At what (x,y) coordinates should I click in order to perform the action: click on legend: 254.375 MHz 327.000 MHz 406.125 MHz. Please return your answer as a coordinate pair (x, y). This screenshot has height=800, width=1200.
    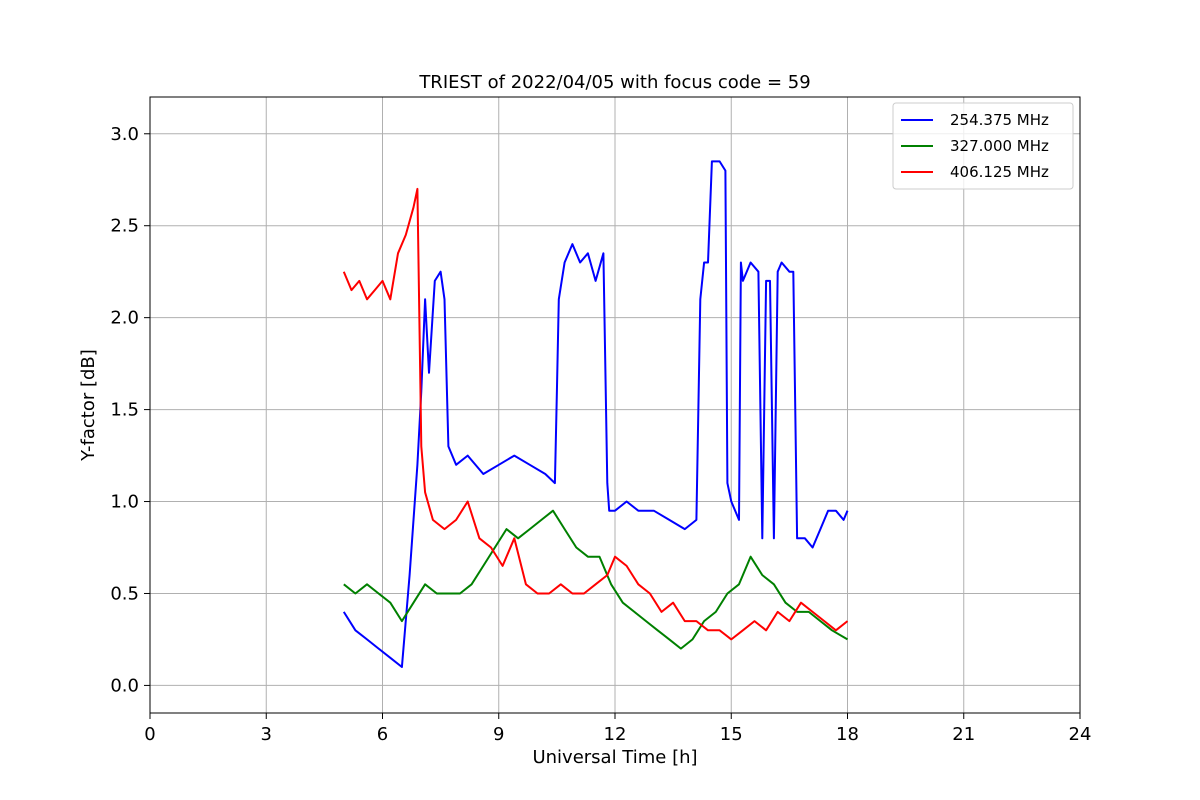
    Looking at the image, I should click on (983, 146).